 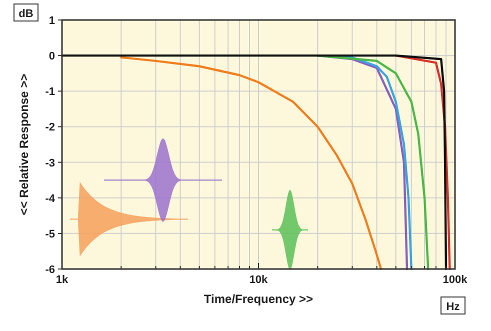 What do you see at coordinates (259, 280) in the screenshot?
I see `x-tick-label: 10k` at bounding box center [259, 280].